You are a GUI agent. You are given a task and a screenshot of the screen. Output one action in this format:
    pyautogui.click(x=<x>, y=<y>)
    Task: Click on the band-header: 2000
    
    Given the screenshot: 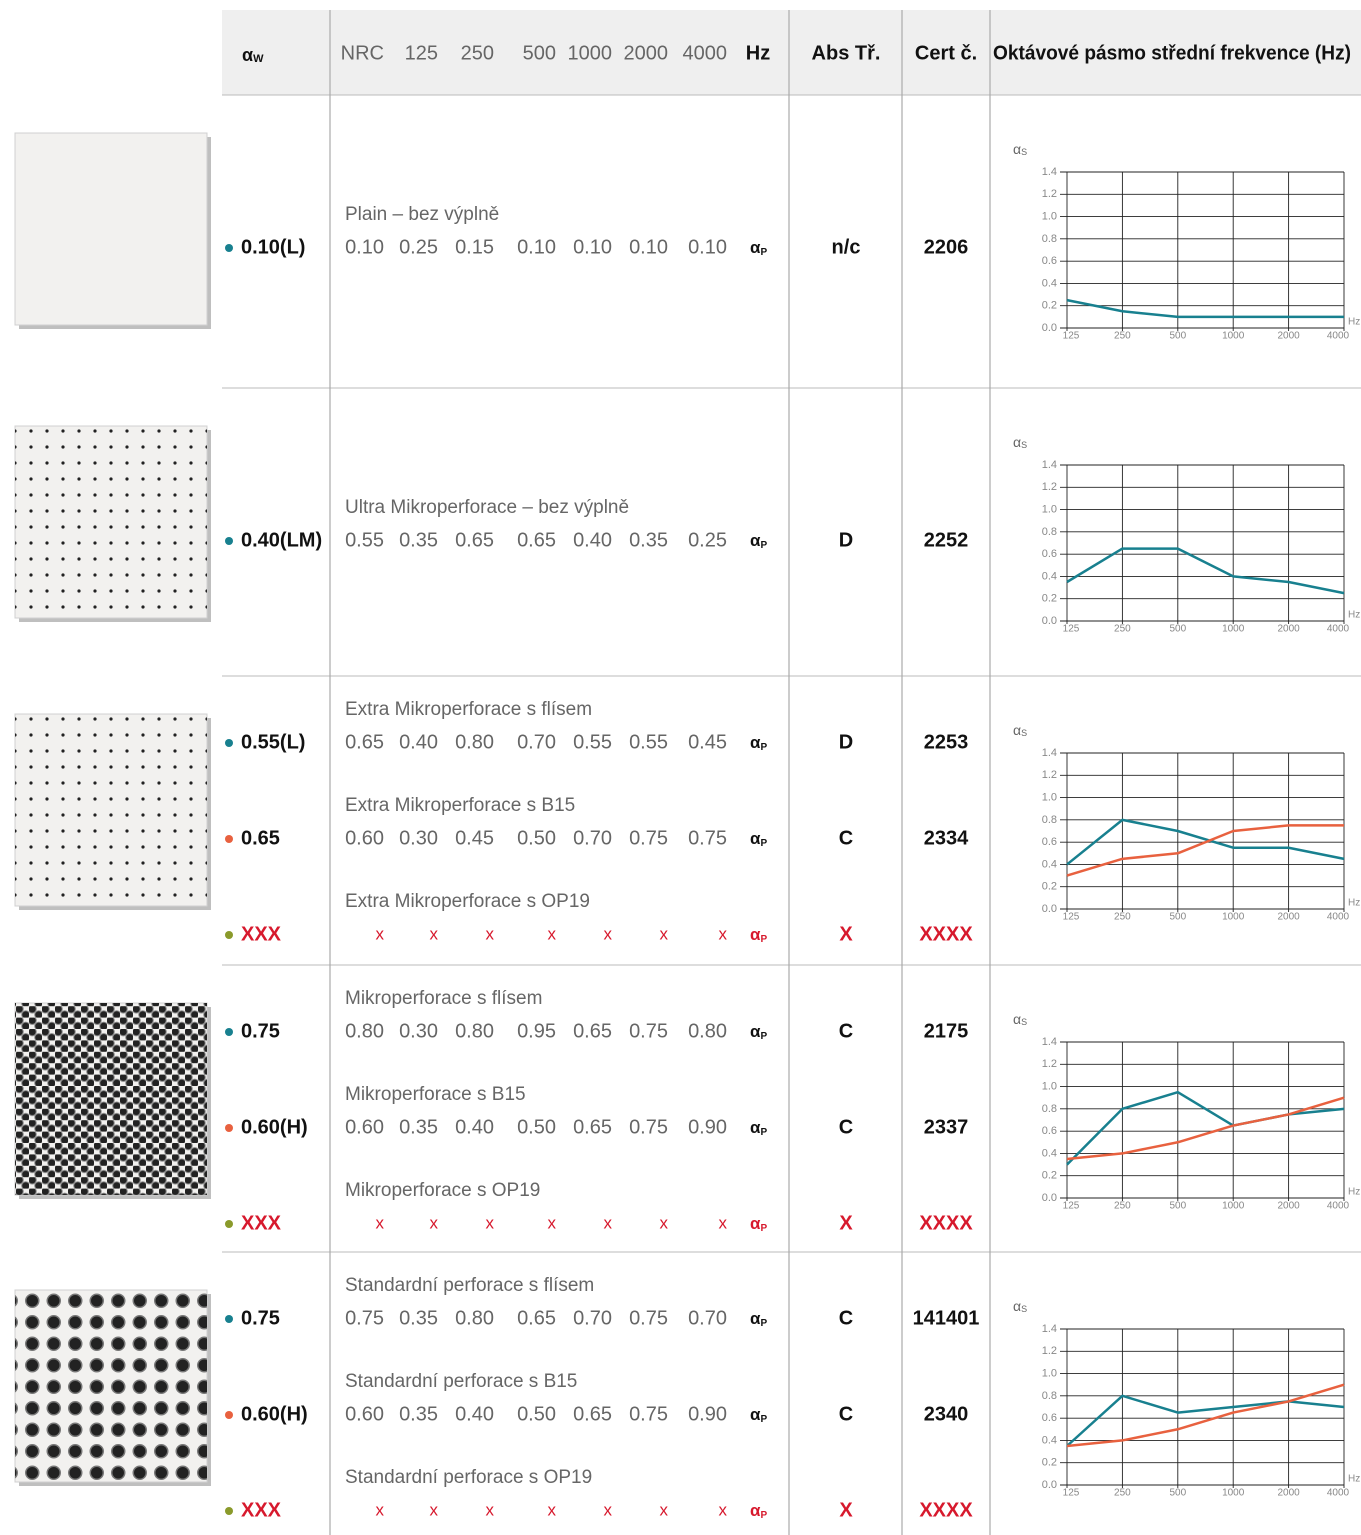 What is the action you would take?
    pyautogui.click(x=646, y=53)
    